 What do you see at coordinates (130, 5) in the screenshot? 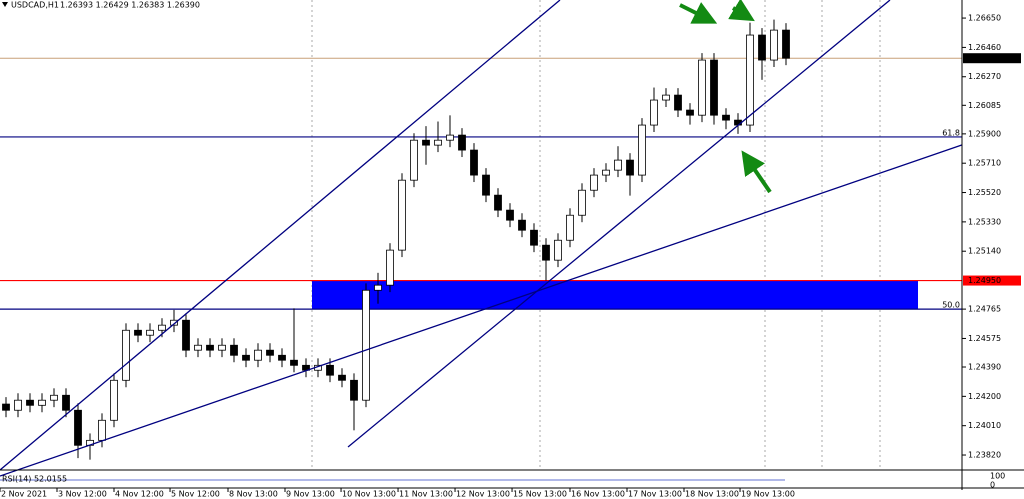
I see `quote: 1.26393 1.26429 1.26383 1.26390` at bounding box center [130, 5].